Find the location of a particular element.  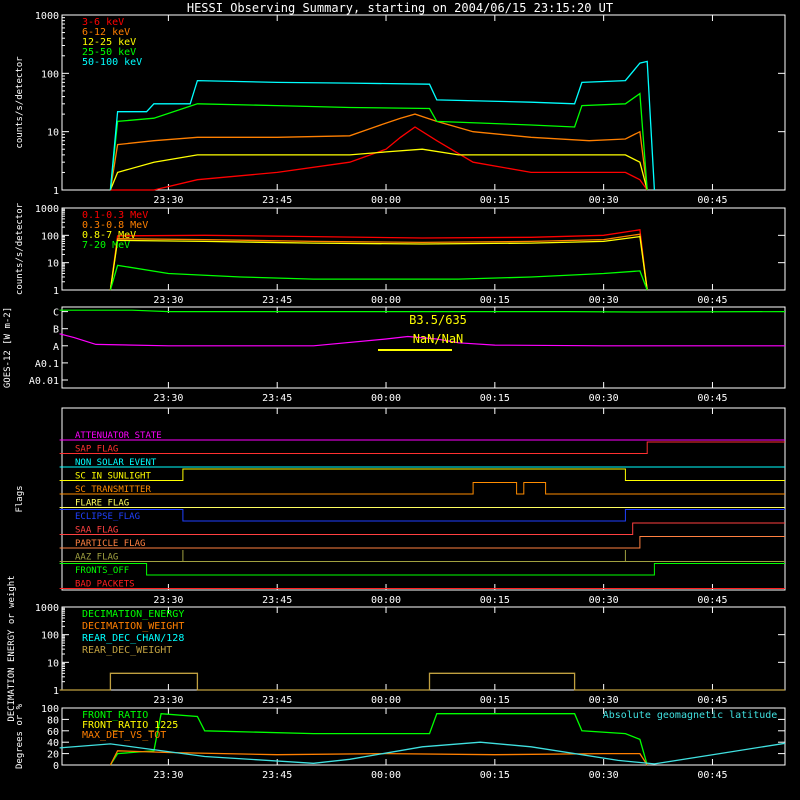

legend-entry: 0.3-0.8 MeV is located at coordinates (115, 225).